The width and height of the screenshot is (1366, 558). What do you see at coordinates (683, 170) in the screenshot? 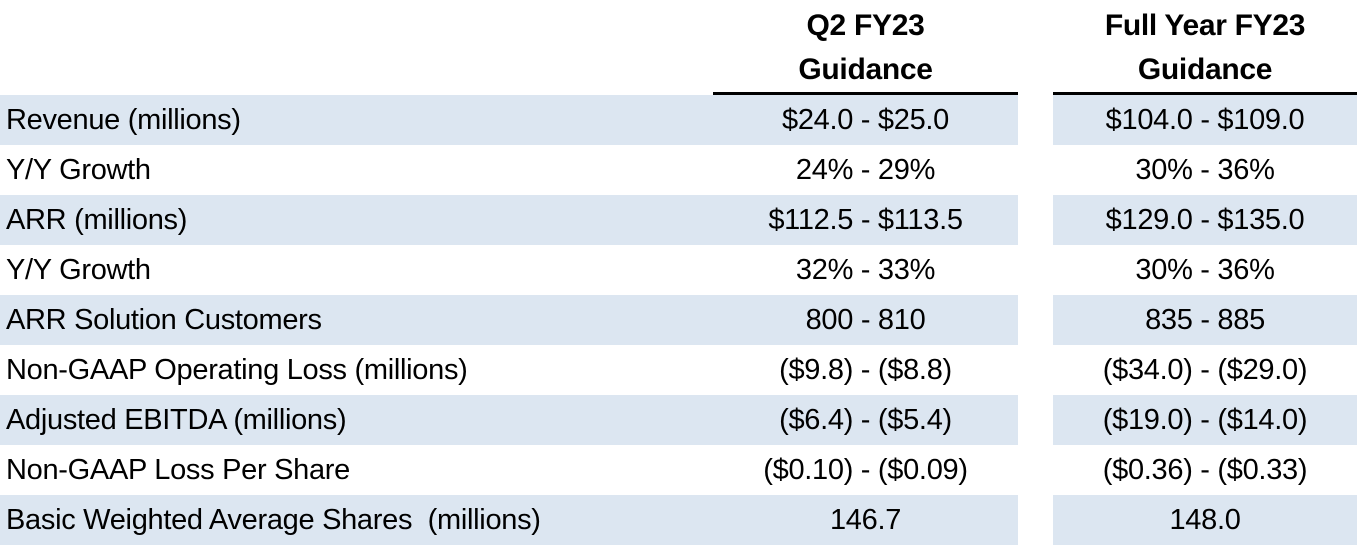
I see `table-row-revenue-yy-growth: Y/Y Growth 24% - 29% 30% - 36%` at bounding box center [683, 170].